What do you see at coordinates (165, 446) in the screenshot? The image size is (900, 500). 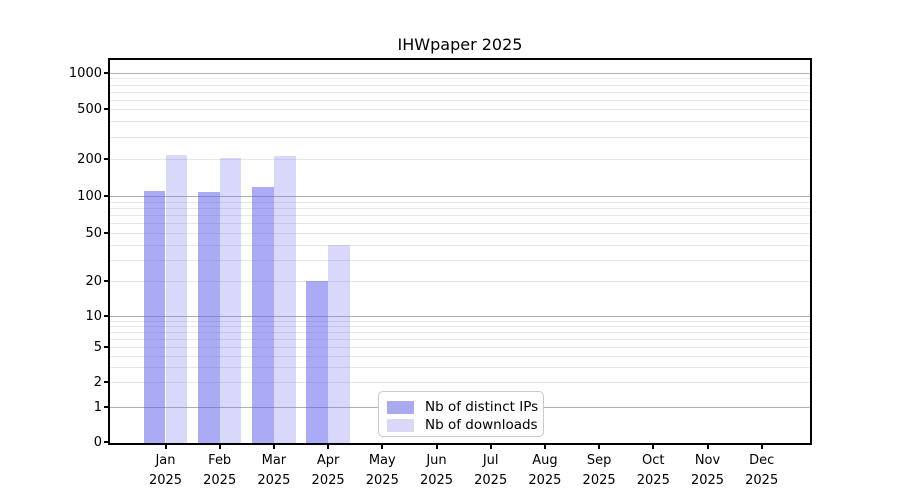 I see `x-tick-mark-jan` at bounding box center [165, 446].